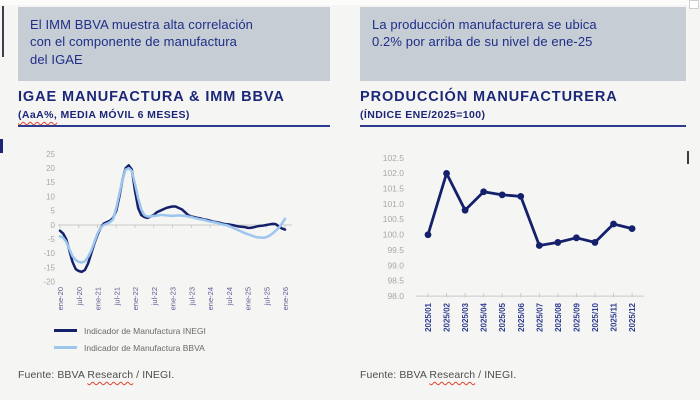 Image resolution: width=700 pixels, height=400 pixels. Describe the element at coordinates (484, 317) in the screenshot. I see `svg-text: 2025/04` at that location.